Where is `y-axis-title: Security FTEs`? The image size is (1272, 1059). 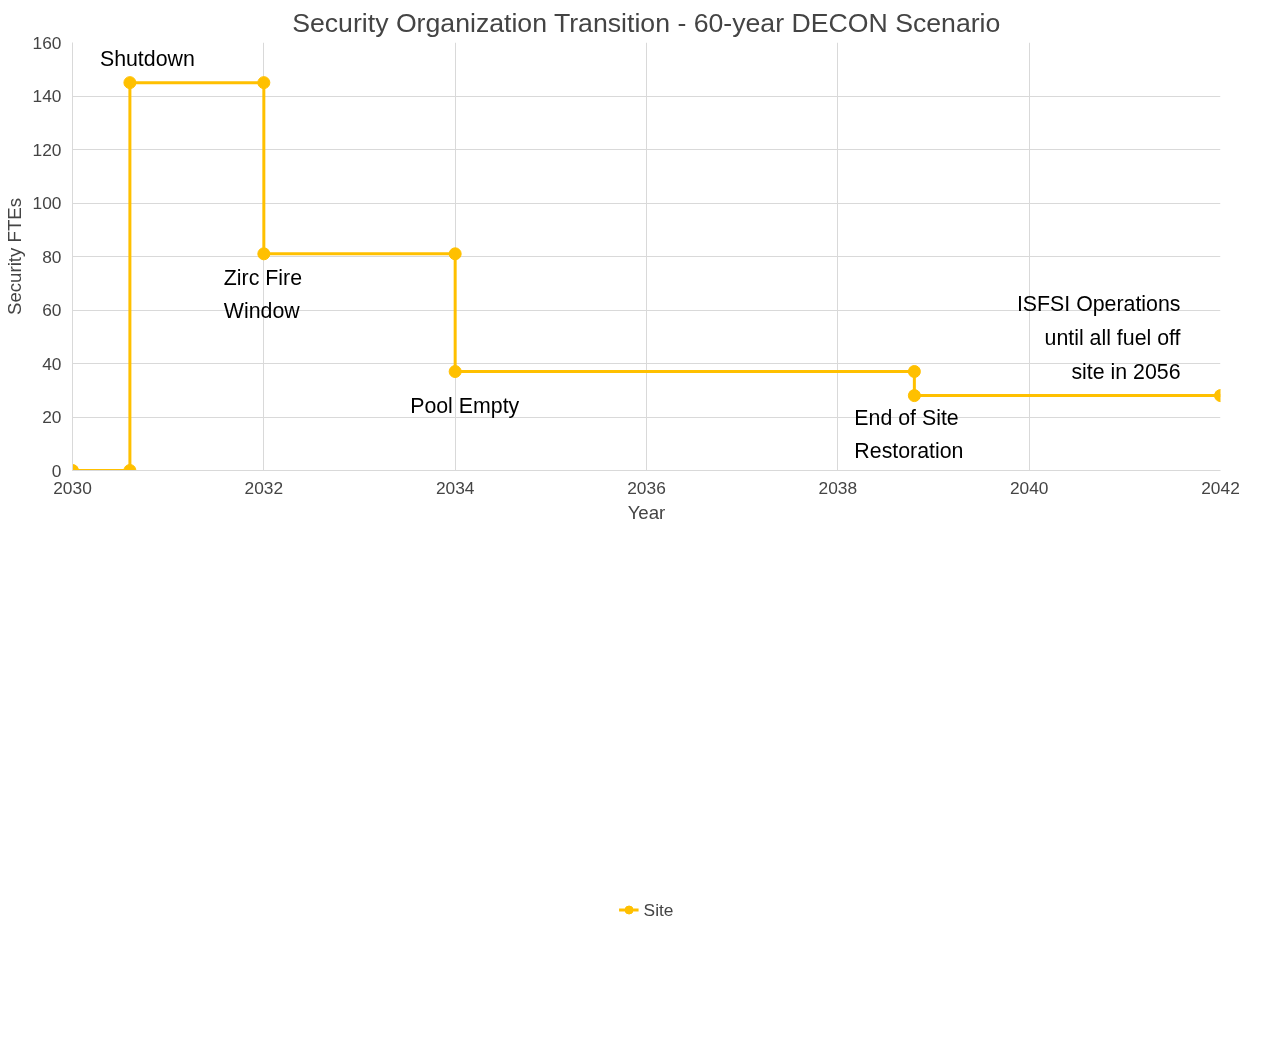
y-axis-title: Security FTEs is located at coordinates (14, 256).